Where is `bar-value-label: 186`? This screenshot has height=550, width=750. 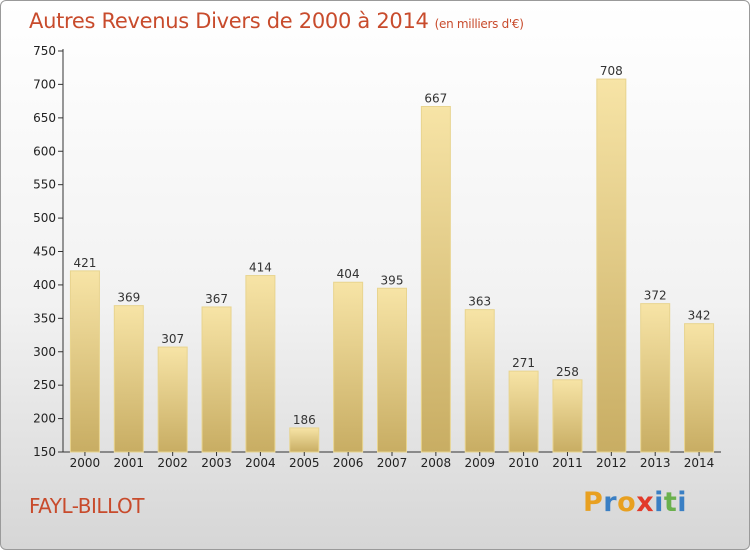 bar-value-label: 186 is located at coordinates (304, 420).